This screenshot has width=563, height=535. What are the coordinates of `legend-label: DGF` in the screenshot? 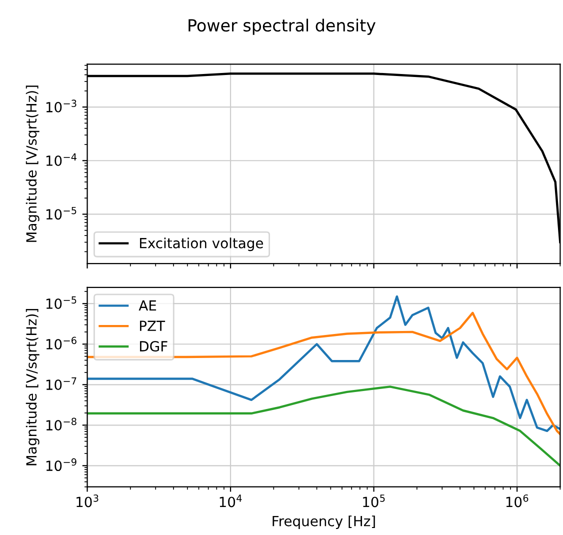 It's located at (154, 346).